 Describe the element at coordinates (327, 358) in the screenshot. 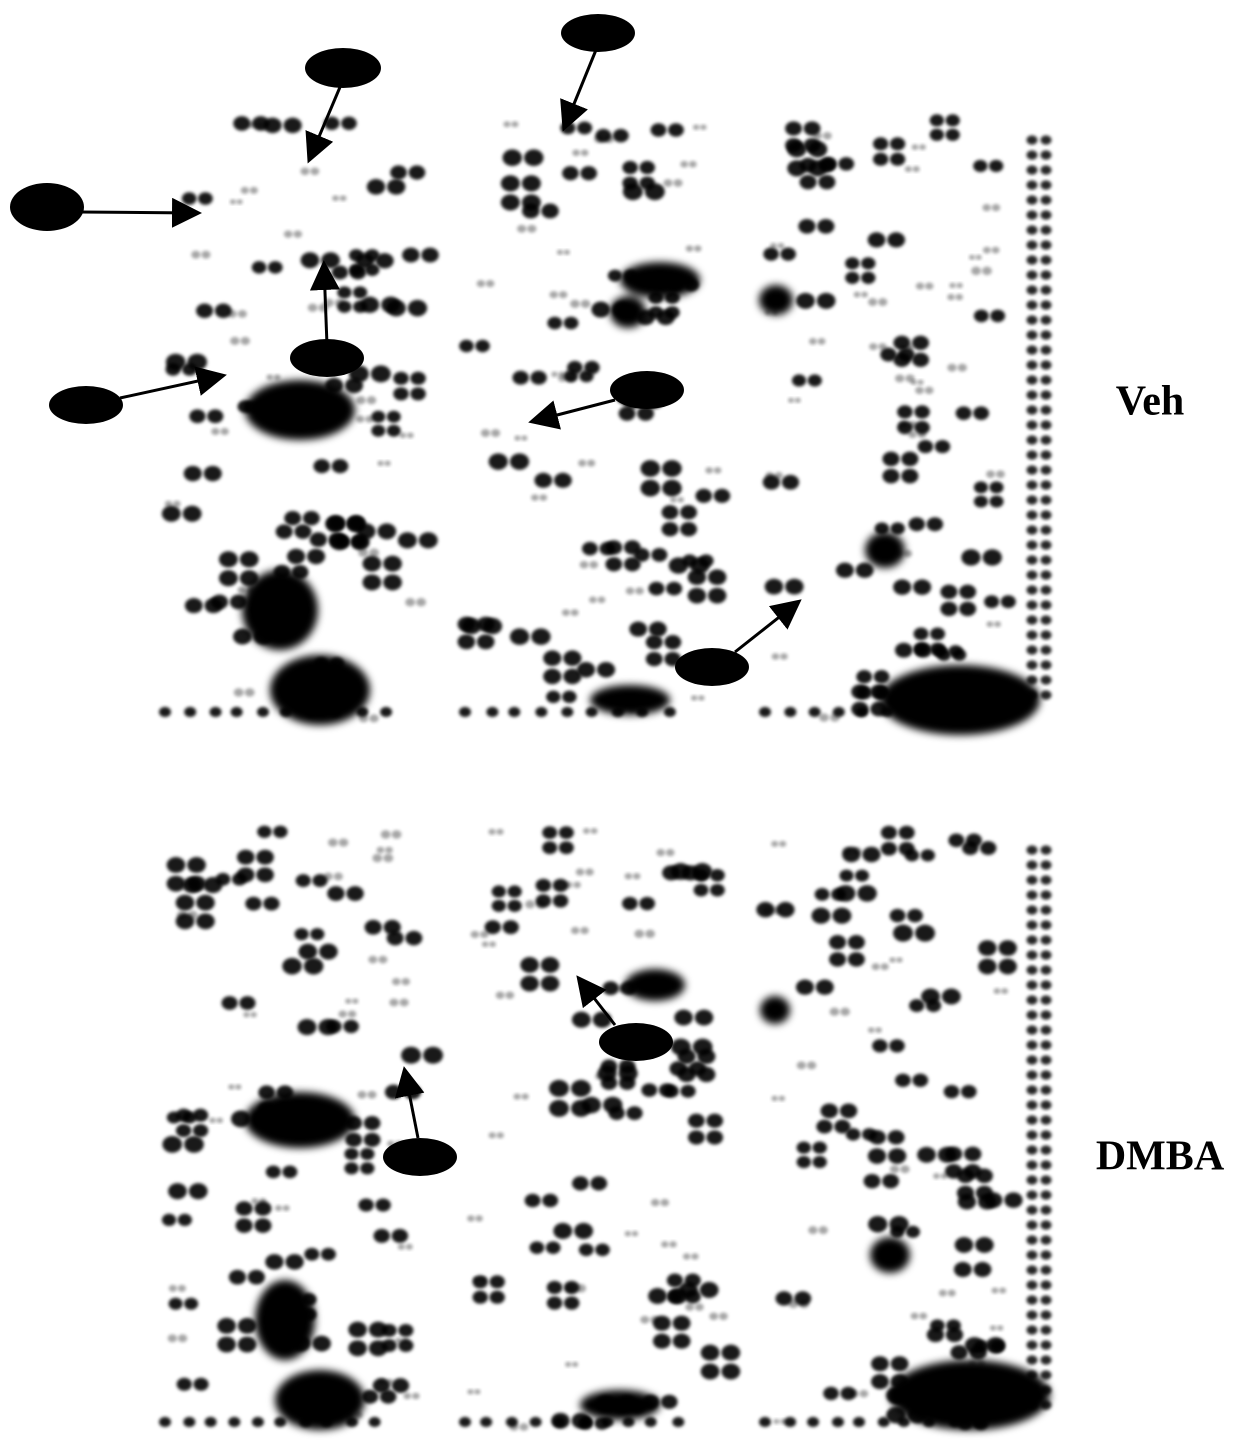

I see `marker-oval` at that location.